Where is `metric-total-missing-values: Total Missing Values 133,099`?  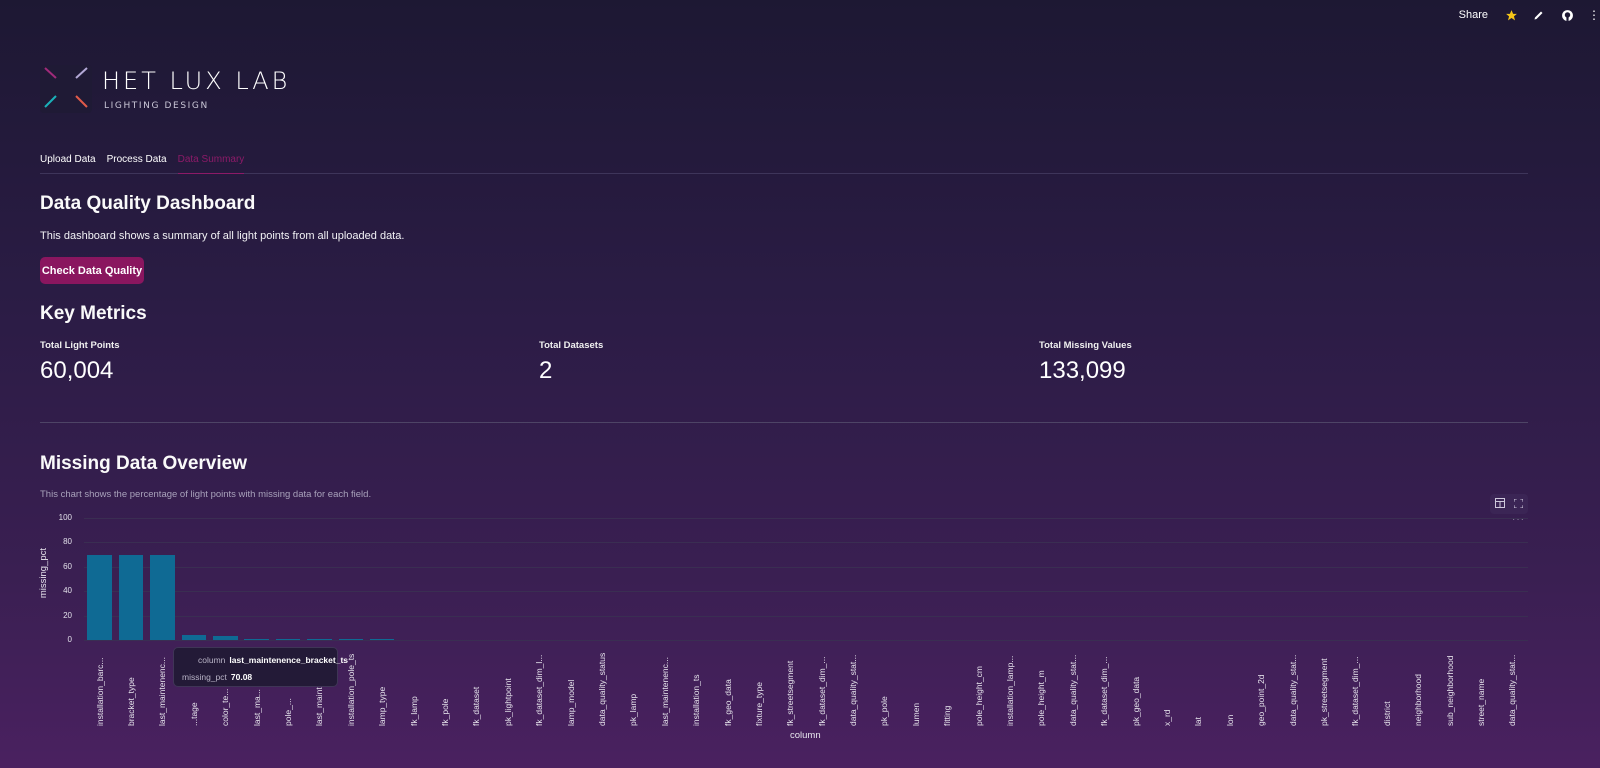 metric-total-missing-values: Total Missing Values 133,099 is located at coordinates (1085, 362).